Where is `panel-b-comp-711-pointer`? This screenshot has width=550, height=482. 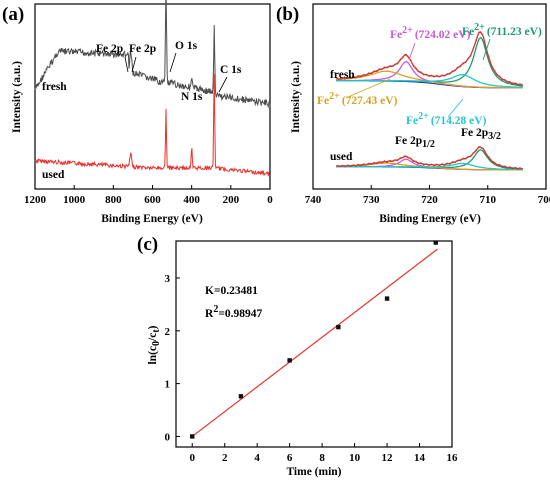 panel-b-comp-711-pointer is located at coordinates (486, 49).